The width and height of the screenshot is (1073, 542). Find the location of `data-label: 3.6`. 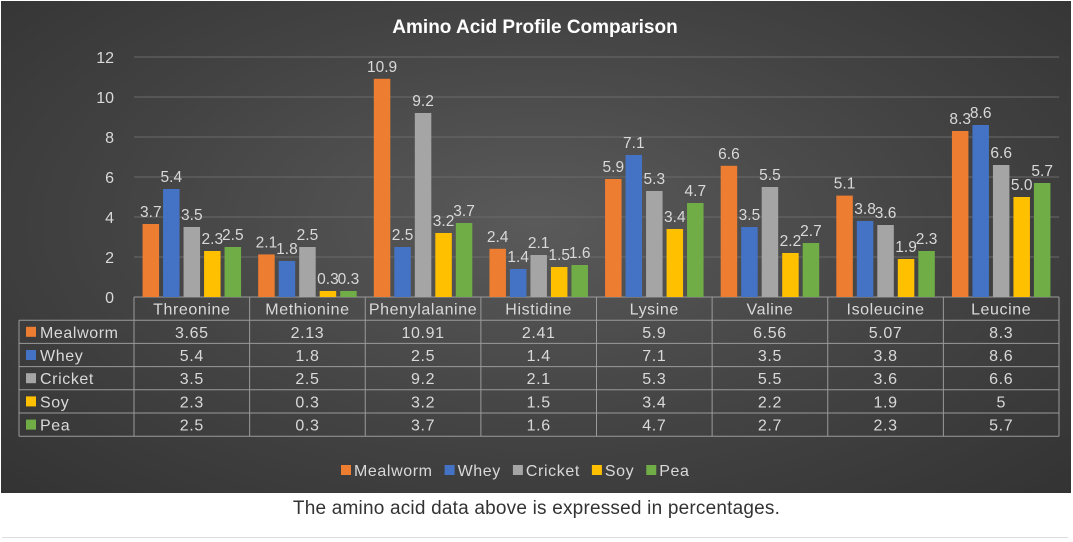

data-label: 3.6 is located at coordinates (886, 213).